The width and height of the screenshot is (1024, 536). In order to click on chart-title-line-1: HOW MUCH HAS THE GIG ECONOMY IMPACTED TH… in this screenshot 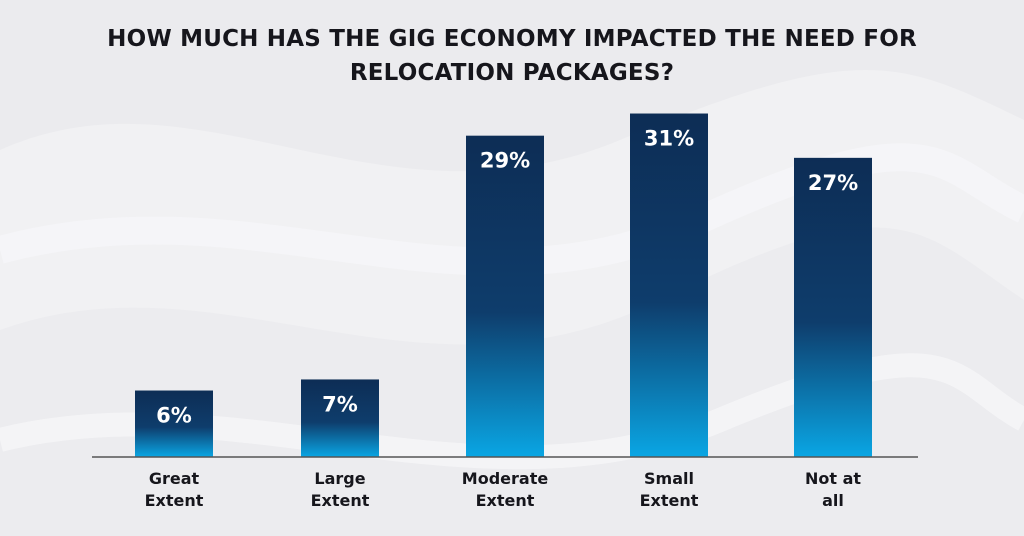, I will do `click(512, 39)`.